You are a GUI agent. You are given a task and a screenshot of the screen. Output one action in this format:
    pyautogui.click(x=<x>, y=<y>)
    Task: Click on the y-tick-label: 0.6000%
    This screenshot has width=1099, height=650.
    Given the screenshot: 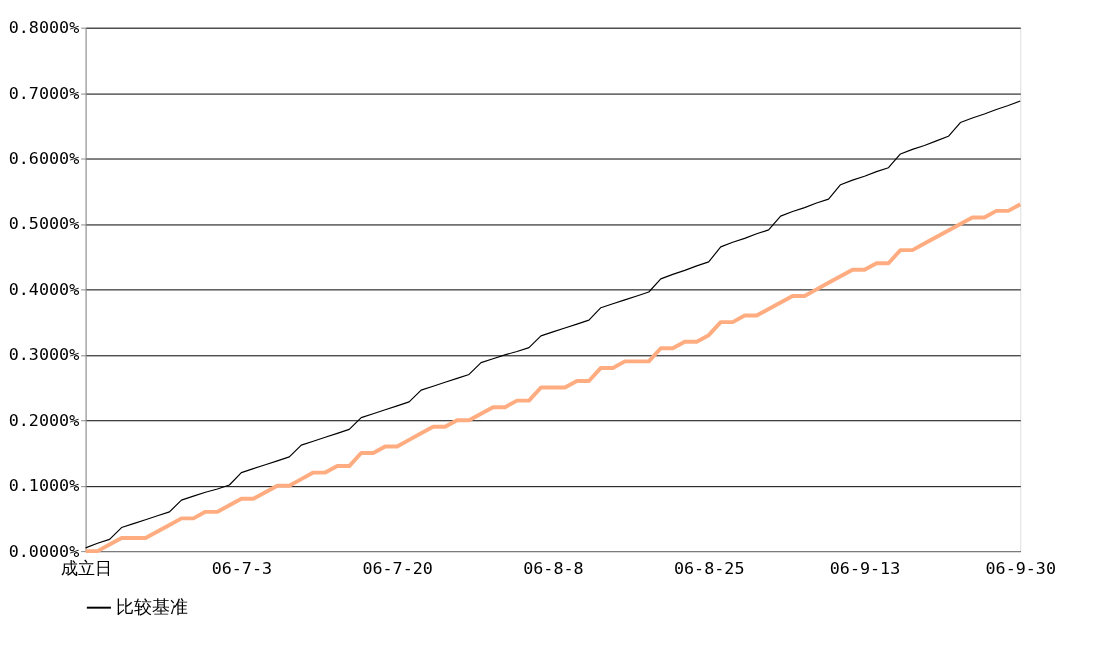 What is the action you would take?
    pyautogui.click(x=44, y=157)
    